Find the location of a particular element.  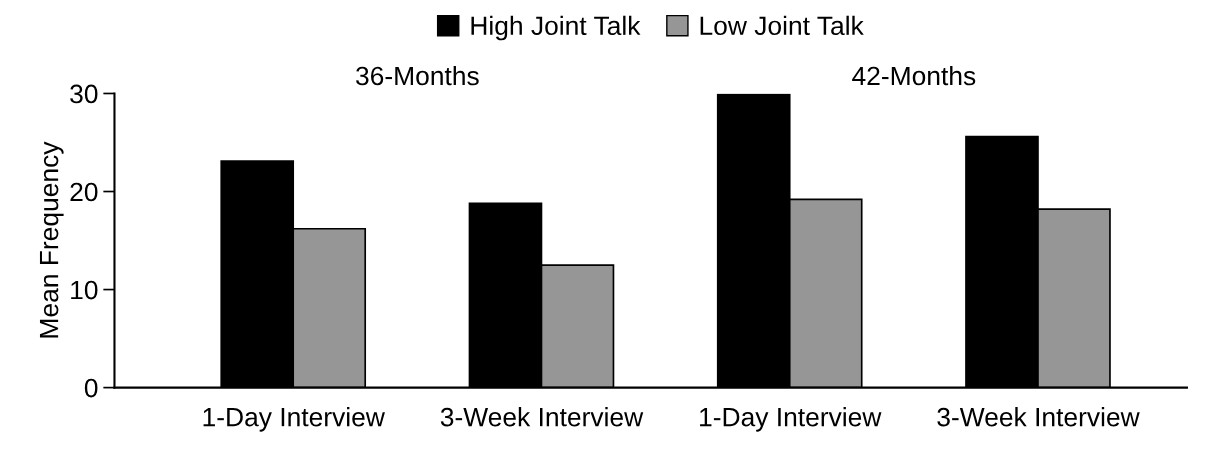

y-tick-label: 30 is located at coordinates (84, 94).